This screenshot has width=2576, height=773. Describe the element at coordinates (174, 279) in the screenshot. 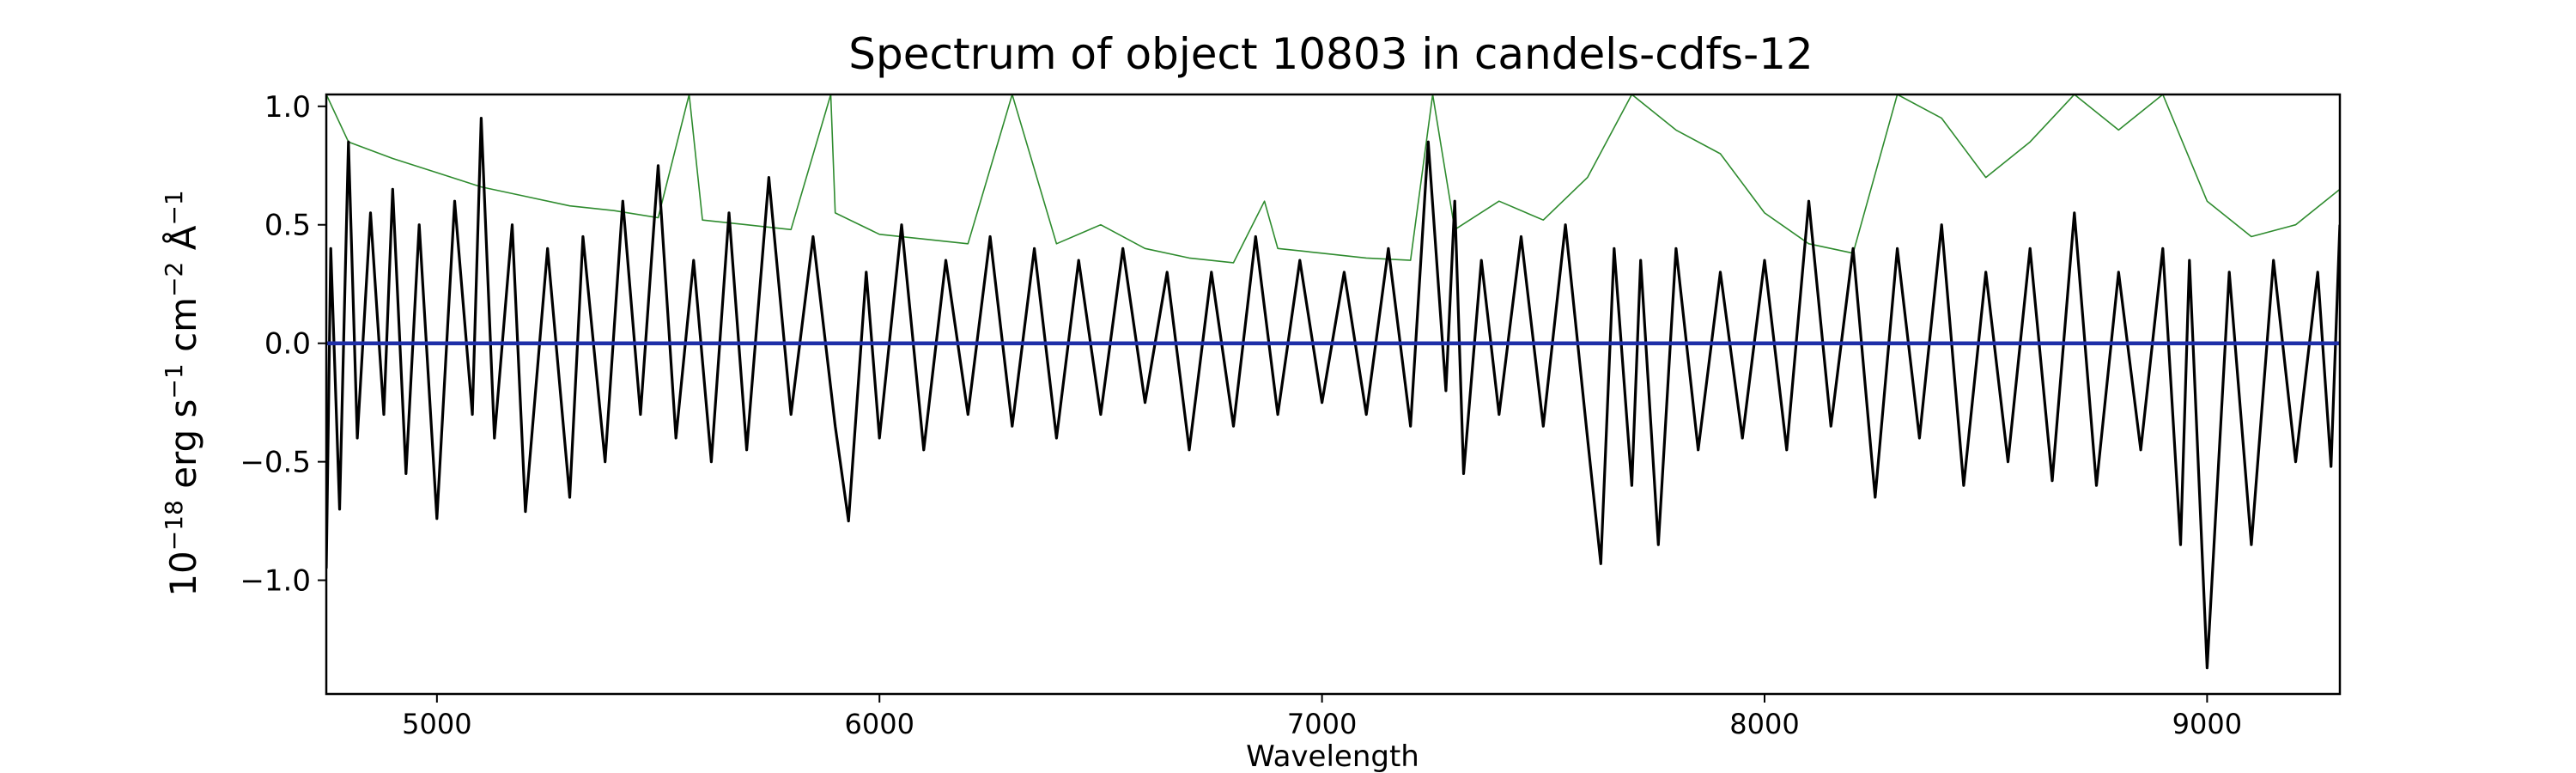

I see `ylabel-exp-cm: −2` at that location.